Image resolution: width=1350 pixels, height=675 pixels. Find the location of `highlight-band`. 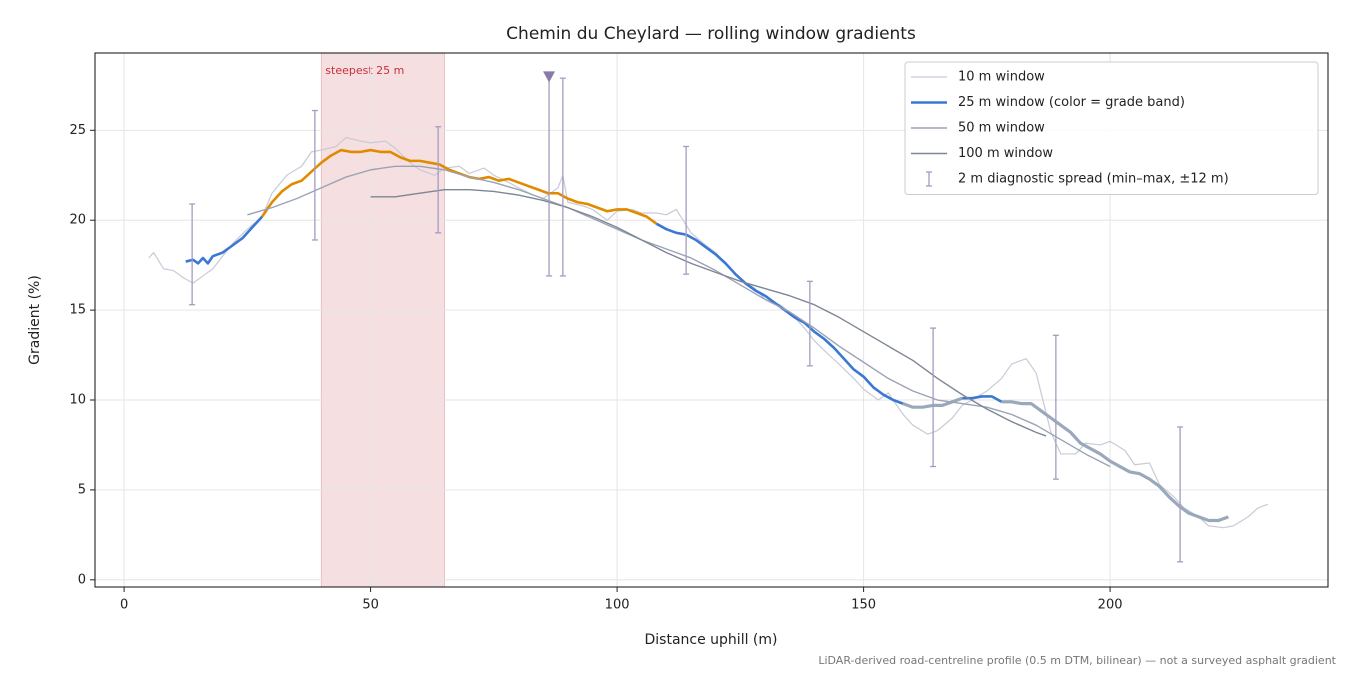

highlight-band is located at coordinates (382, 320).